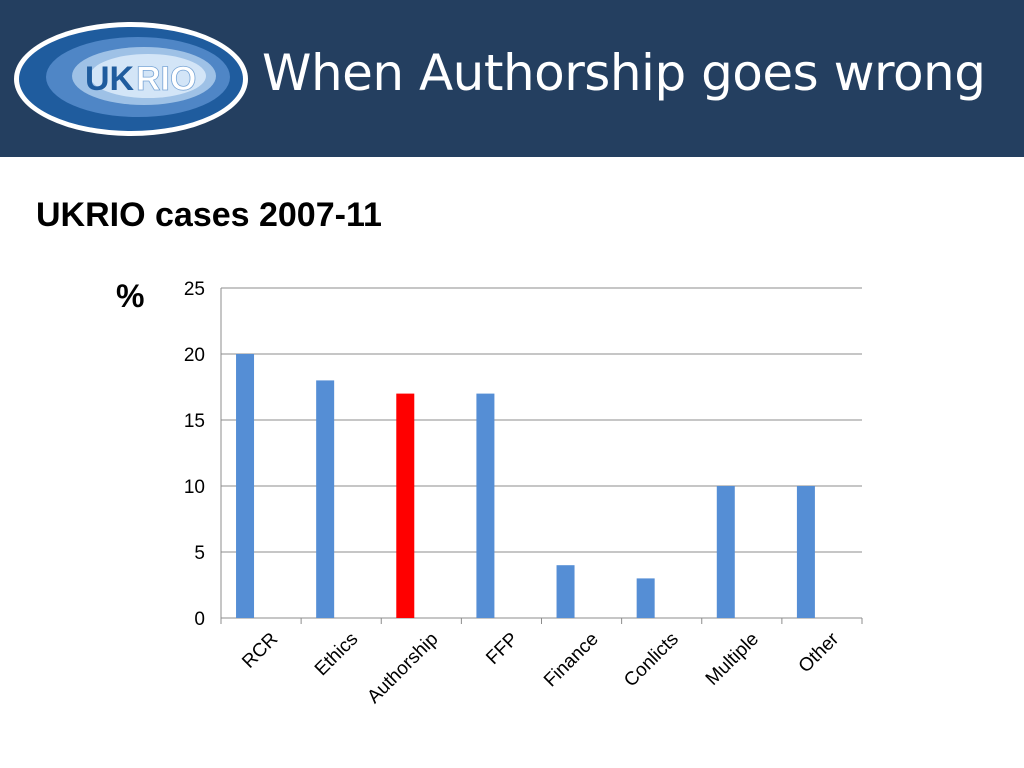  What do you see at coordinates (325, 499) in the screenshot?
I see `bar-ethics` at bounding box center [325, 499].